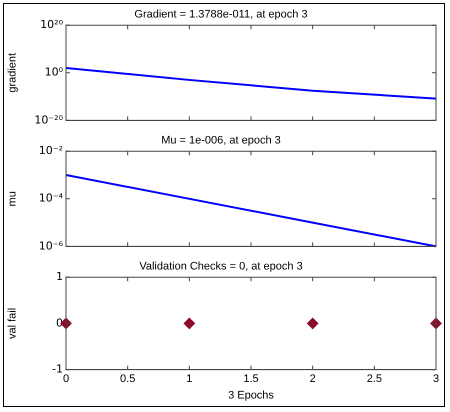 This screenshot has width=450, height=412. What do you see at coordinates (54, 72) in the screenshot?
I see `y-tick-label: 10⁰` at bounding box center [54, 72].